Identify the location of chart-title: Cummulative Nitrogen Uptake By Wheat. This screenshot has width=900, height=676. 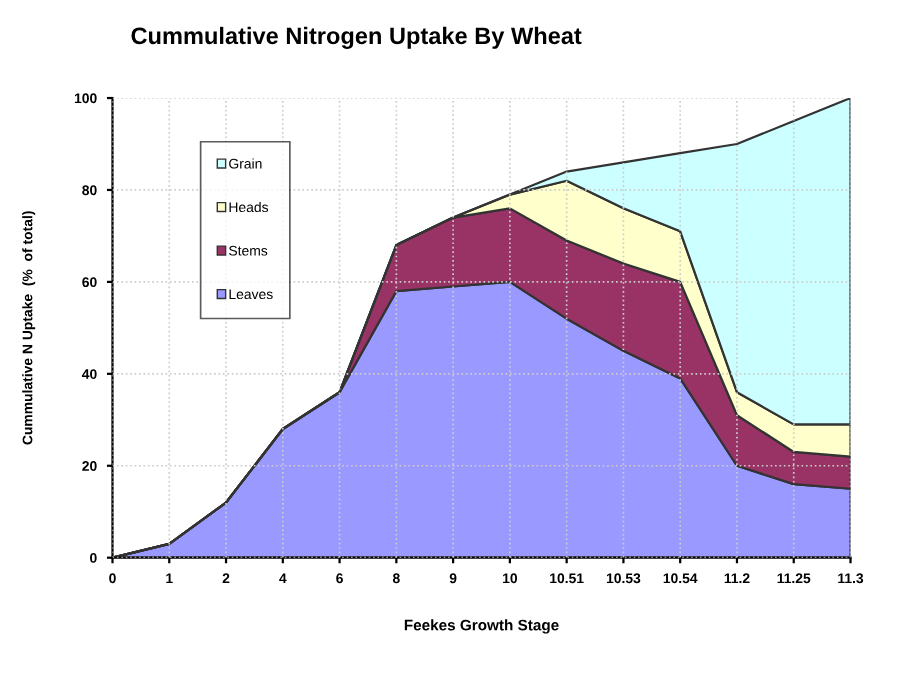
(356, 37).